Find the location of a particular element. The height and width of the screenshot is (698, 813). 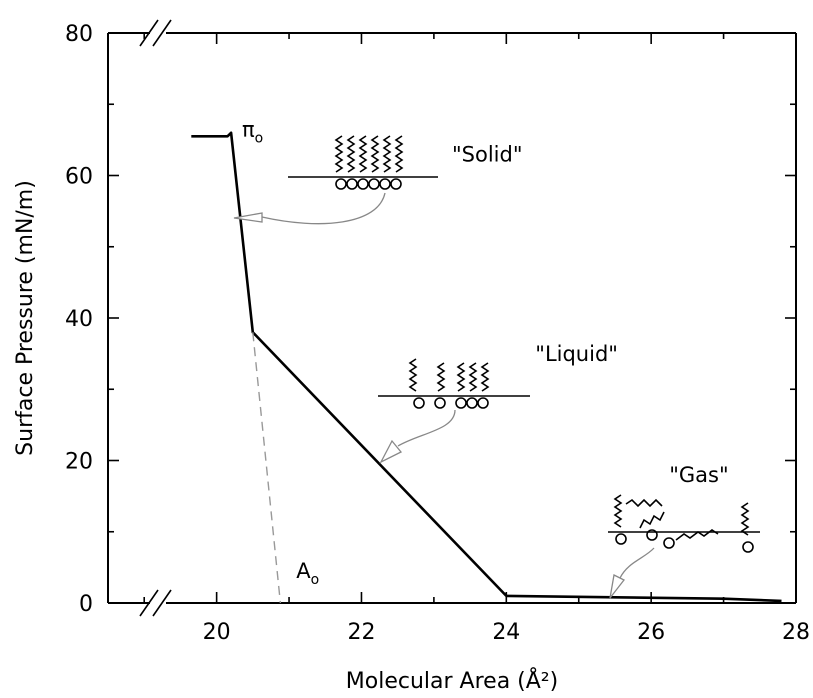

liquid-schematic is located at coordinates (454, 383).